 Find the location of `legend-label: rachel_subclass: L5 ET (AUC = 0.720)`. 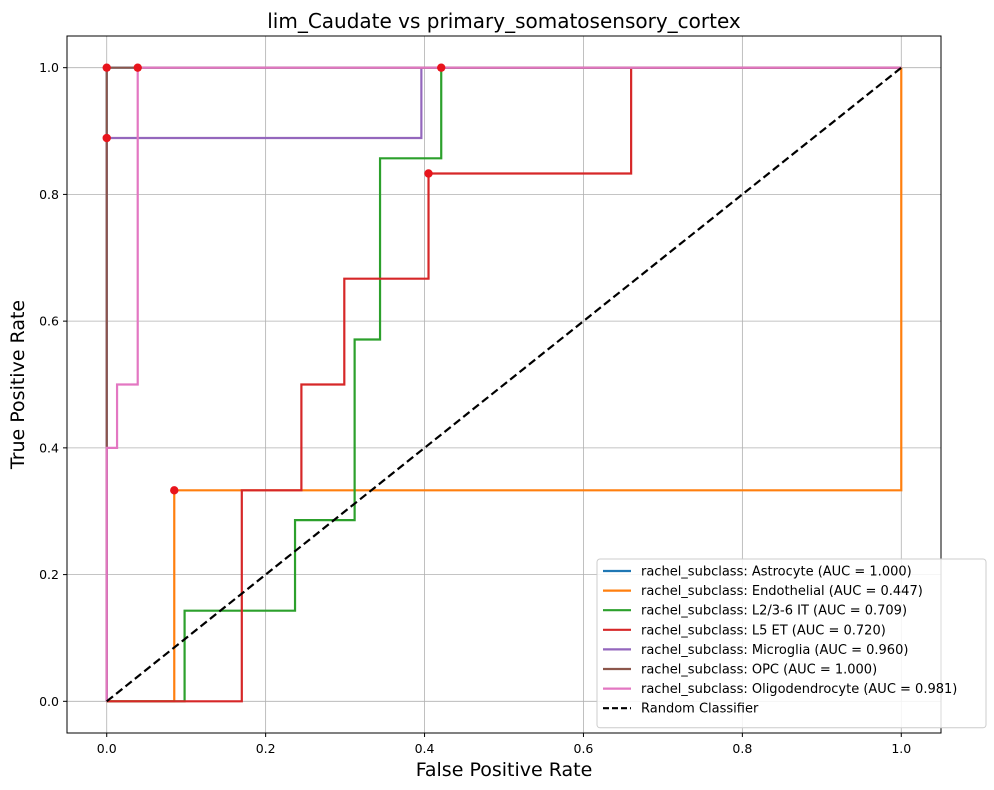

legend-label: rachel_subclass: L5 ET (AUC = 0.720) is located at coordinates (763, 630).